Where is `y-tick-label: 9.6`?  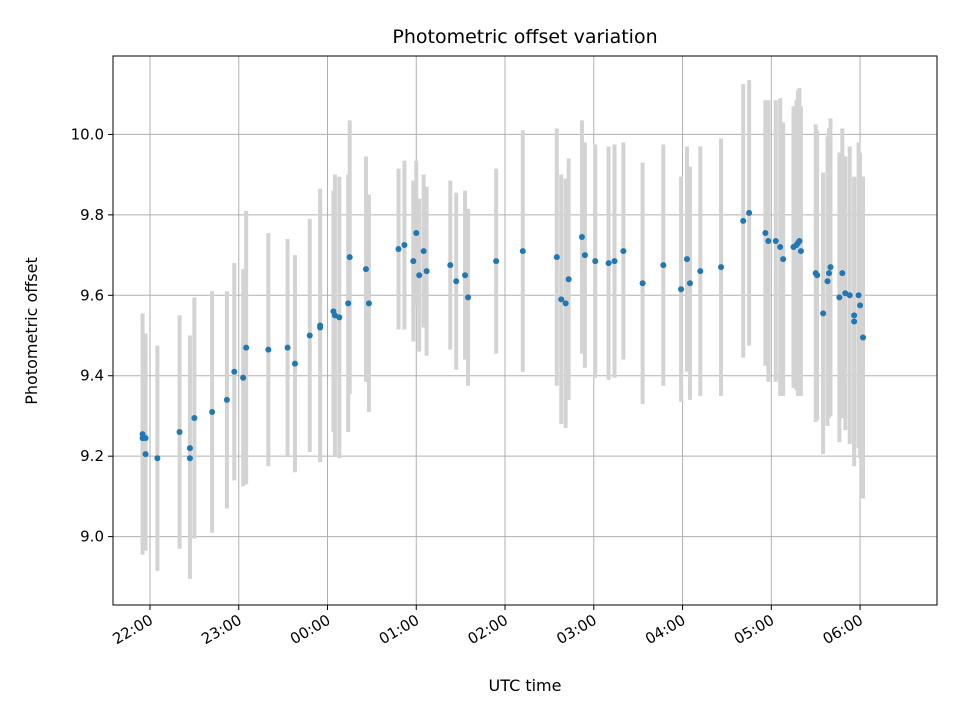
y-tick-label: 9.6 is located at coordinates (92, 295).